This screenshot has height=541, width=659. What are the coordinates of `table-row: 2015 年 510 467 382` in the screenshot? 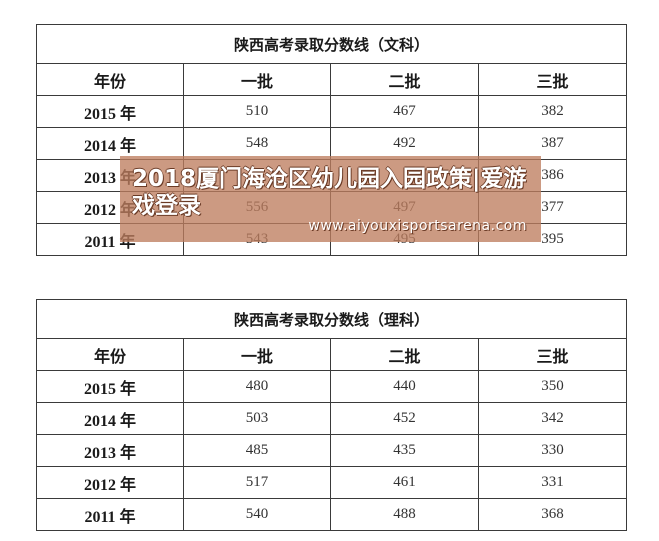 It's located at (332, 111).